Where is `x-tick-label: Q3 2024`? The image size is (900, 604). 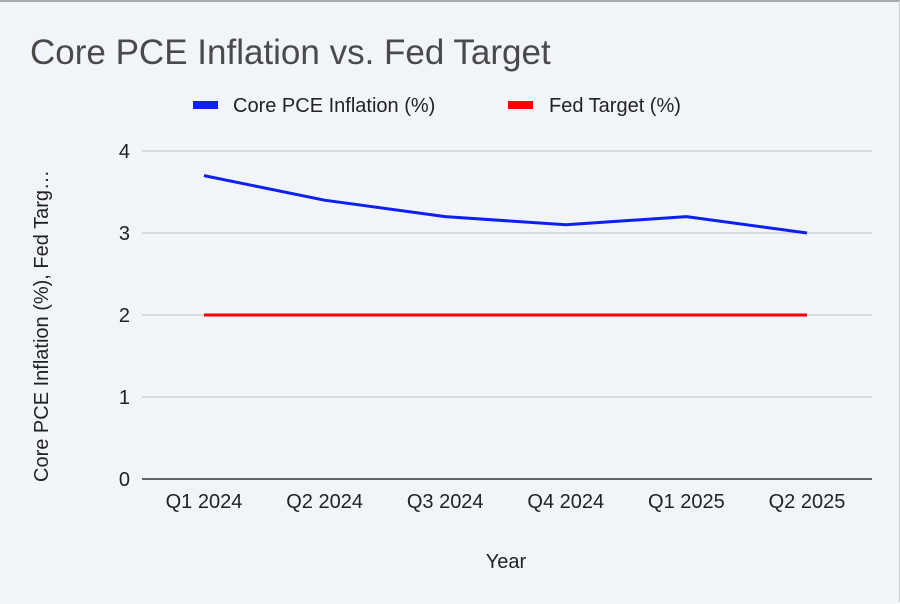
x-tick-label: Q3 2024 is located at coordinates (445, 502).